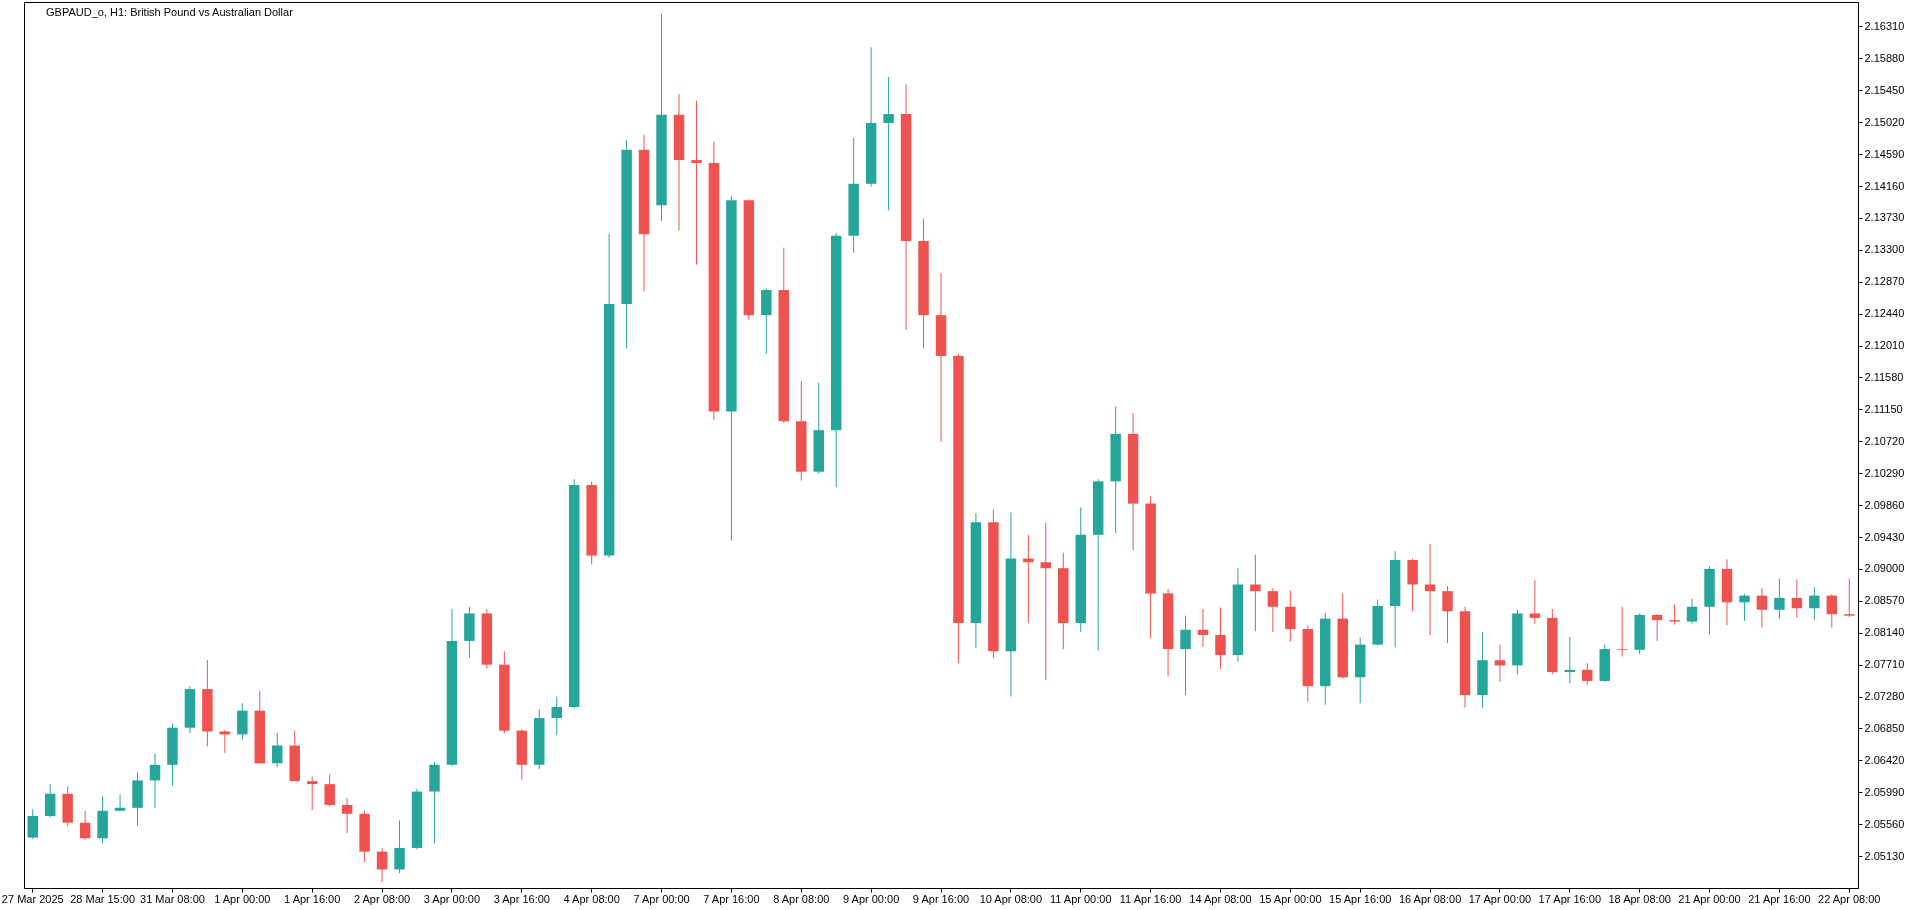 The width and height of the screenshot is (1915, 910). I want to click on y-tick-label: 2.09860, so click(1884, 504).